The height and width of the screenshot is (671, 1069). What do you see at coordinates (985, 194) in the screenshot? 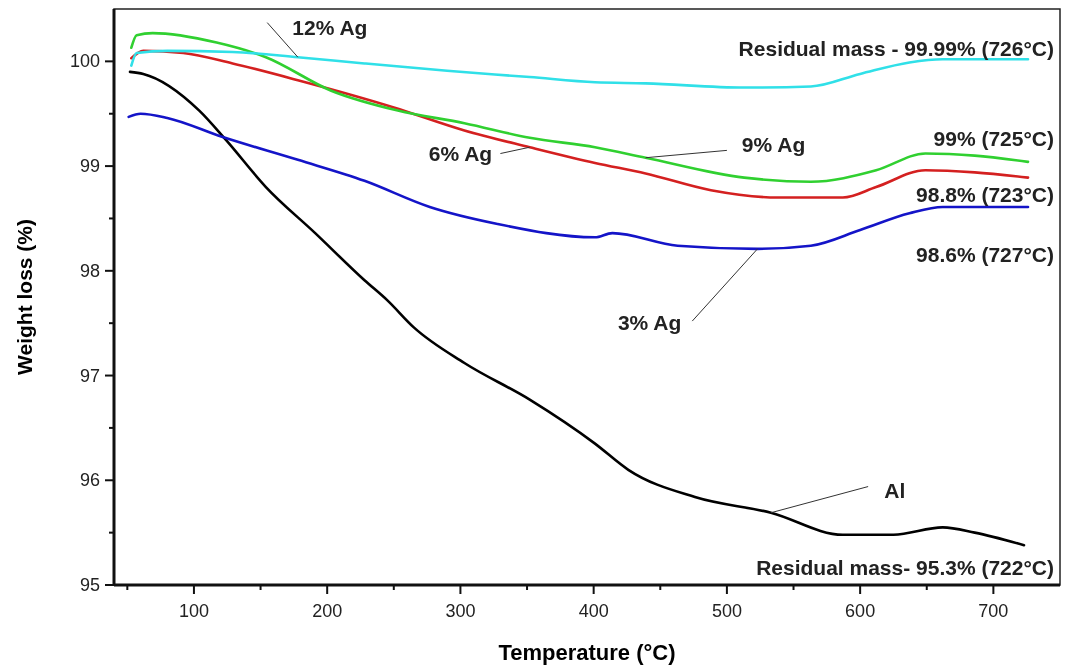
I see `annotation: 98.8% (723°C)` at bounding box center [985, 194].